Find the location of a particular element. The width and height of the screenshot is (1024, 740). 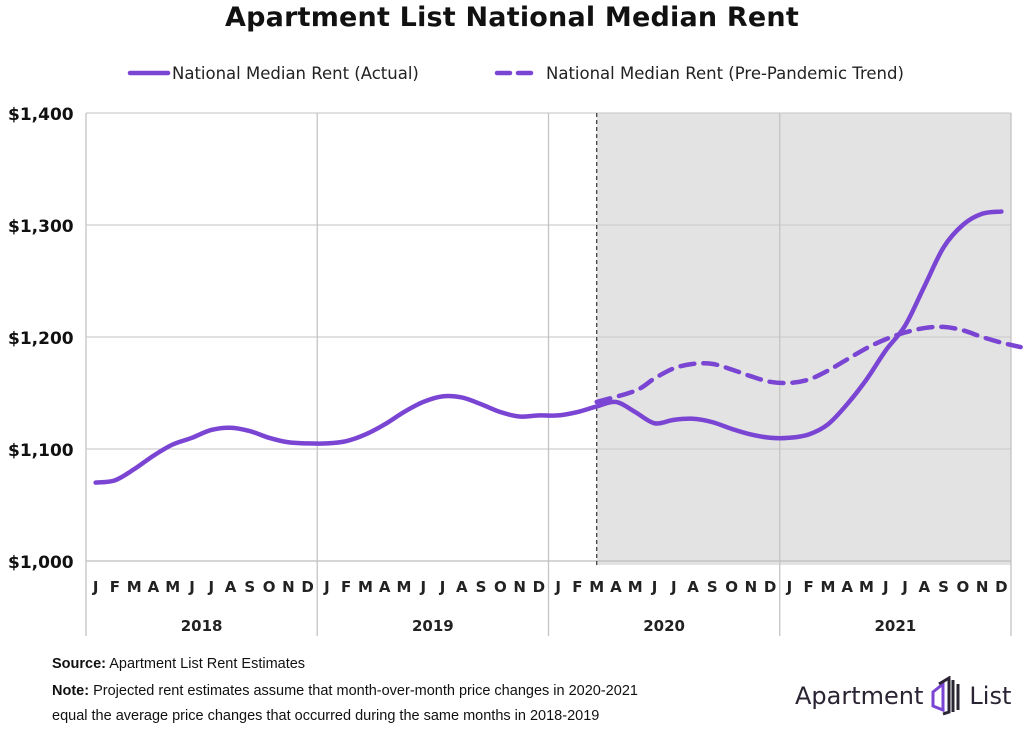

logo-text-left: Apartment is located at coordinates (859, 696).